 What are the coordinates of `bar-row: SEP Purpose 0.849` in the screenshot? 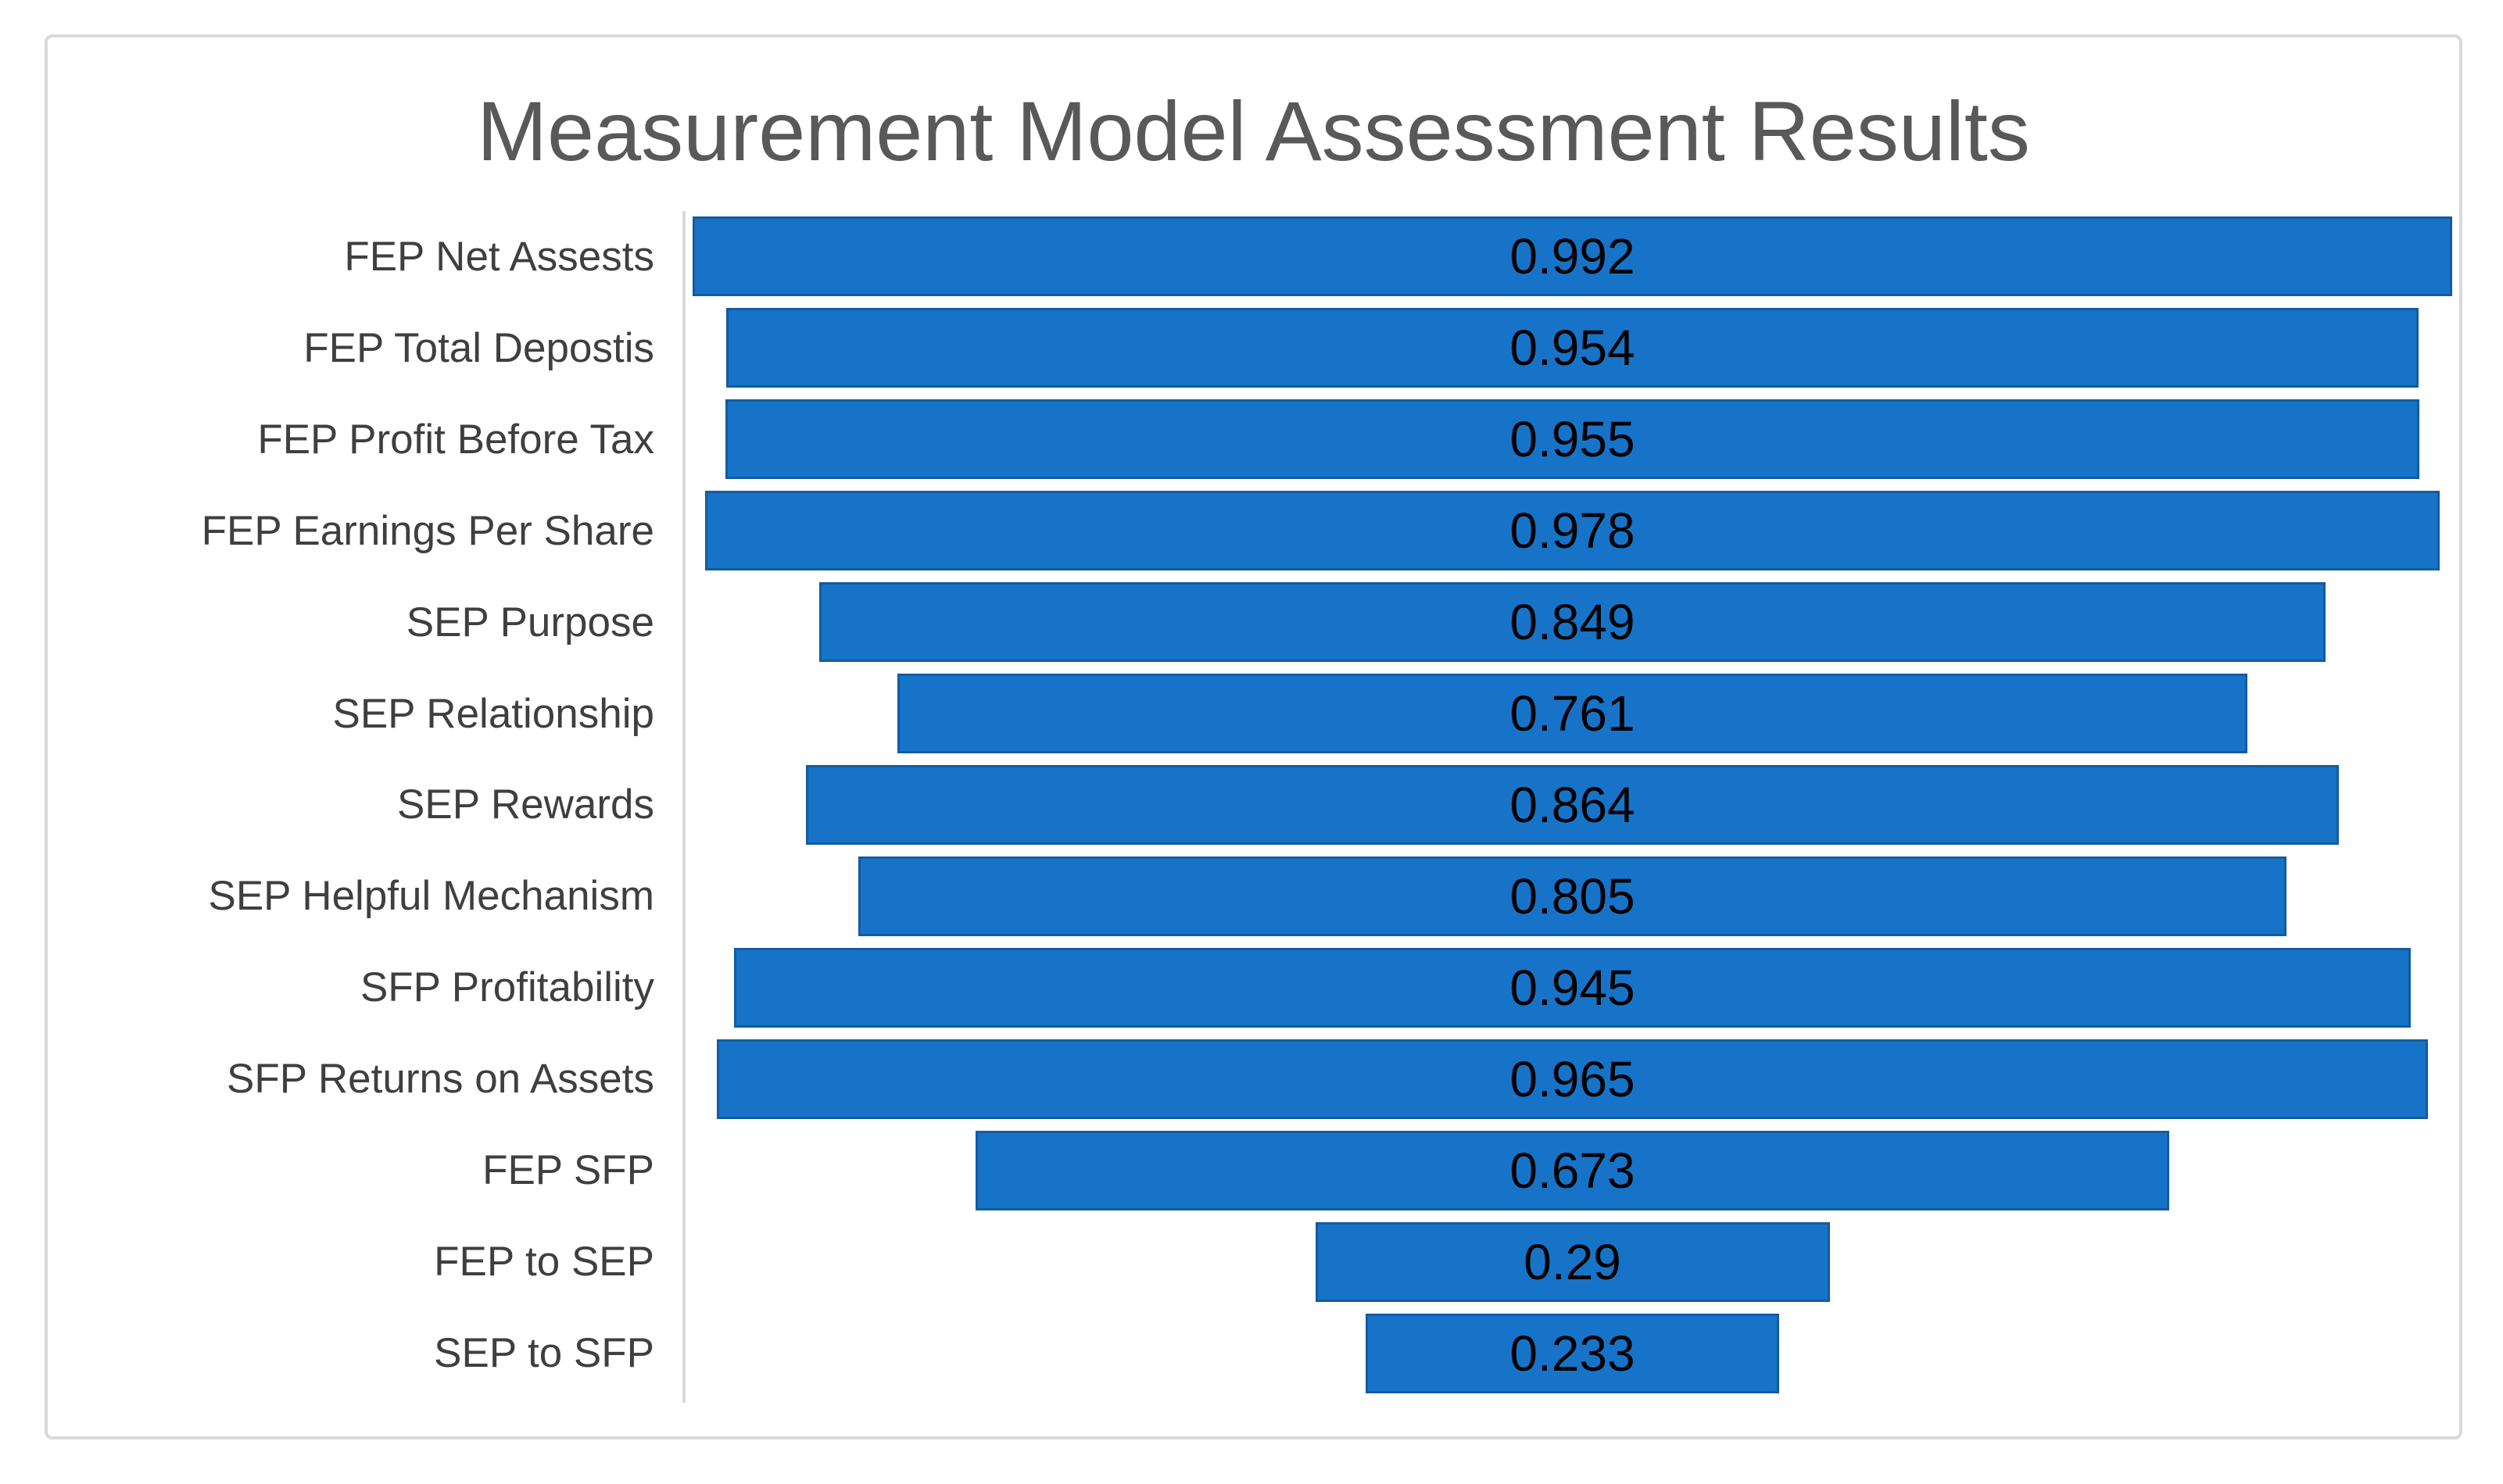 It's located at (1253, 622).